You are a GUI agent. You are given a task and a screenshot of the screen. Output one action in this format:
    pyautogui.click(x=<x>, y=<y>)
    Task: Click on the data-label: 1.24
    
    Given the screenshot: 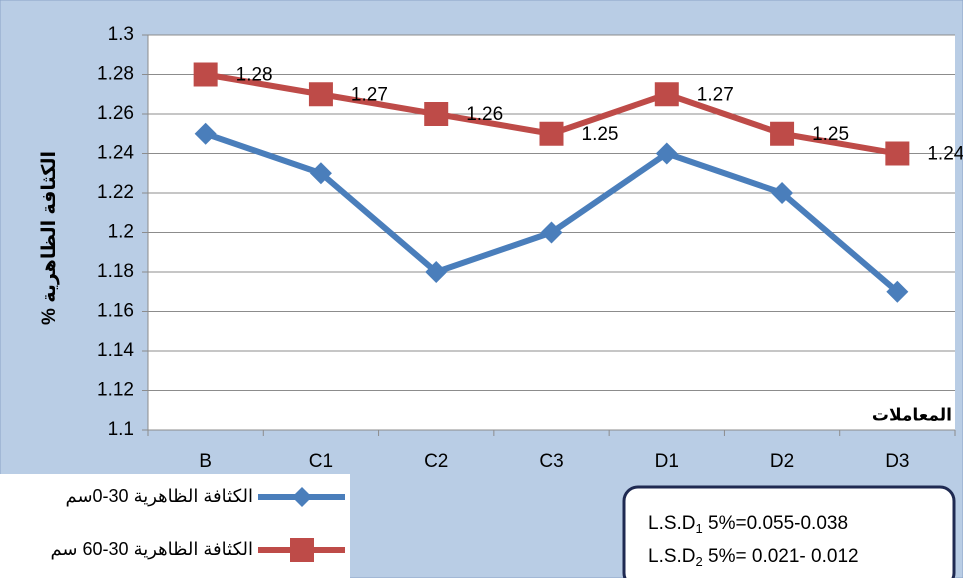 What is the action you would take?
    pyautogui.click(x=945, y=154)
    